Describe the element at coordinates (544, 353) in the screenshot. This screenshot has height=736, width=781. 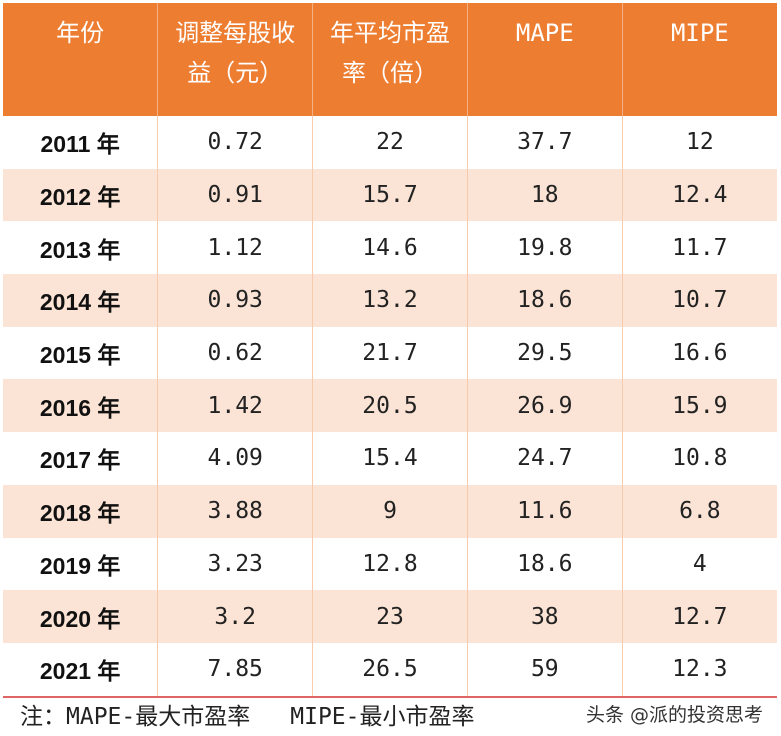
I see `table-cell: 29.5` at that location.